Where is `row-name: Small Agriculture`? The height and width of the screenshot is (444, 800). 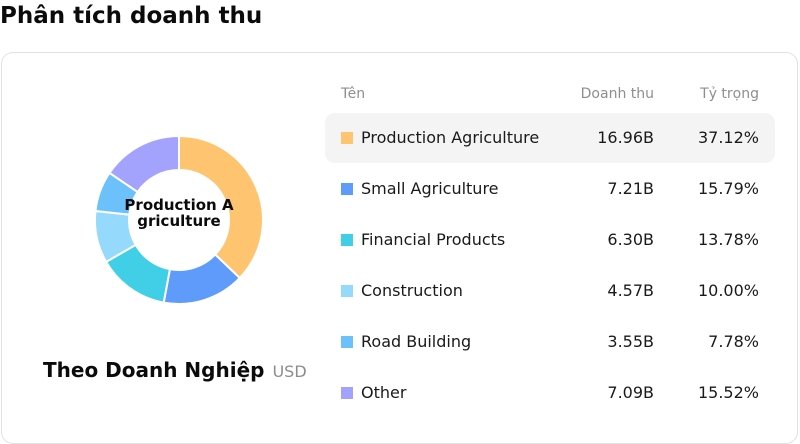 row-name: Small Agriculture is located at coordinates (430, 188).